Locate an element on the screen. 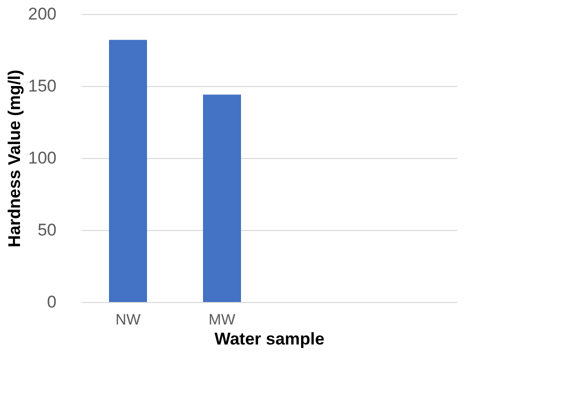 The height and width of the screenshot is (403, 587). x-tick-label: MW is located at coordinates (222, 320).